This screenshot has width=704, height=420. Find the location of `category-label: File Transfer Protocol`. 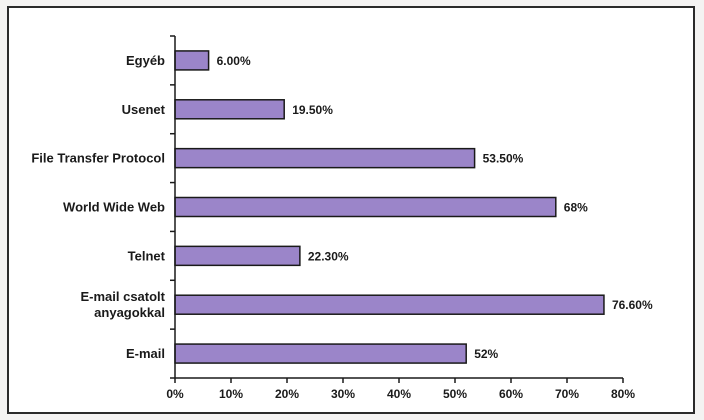

category-label: File Transfer Protocol is located at coordinates (98, 158).